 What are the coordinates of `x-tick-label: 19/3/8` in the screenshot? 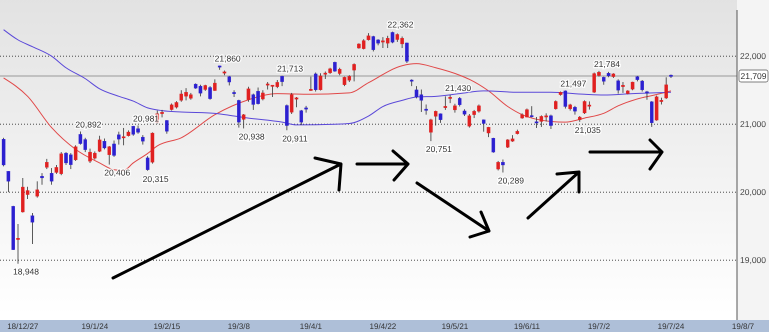 It's located at (239, 326).